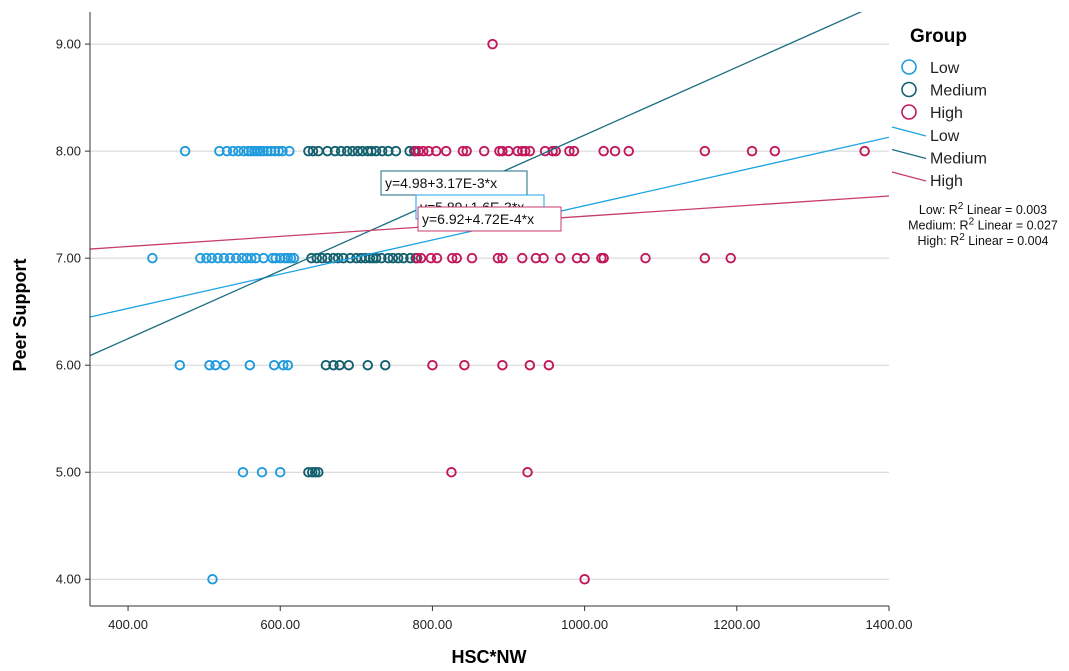 This screenshot has width=1069, height=671. Describe the element at coordinates (68, 44) in the screenshot. I see `y-tick-label: 9.00` at that location.